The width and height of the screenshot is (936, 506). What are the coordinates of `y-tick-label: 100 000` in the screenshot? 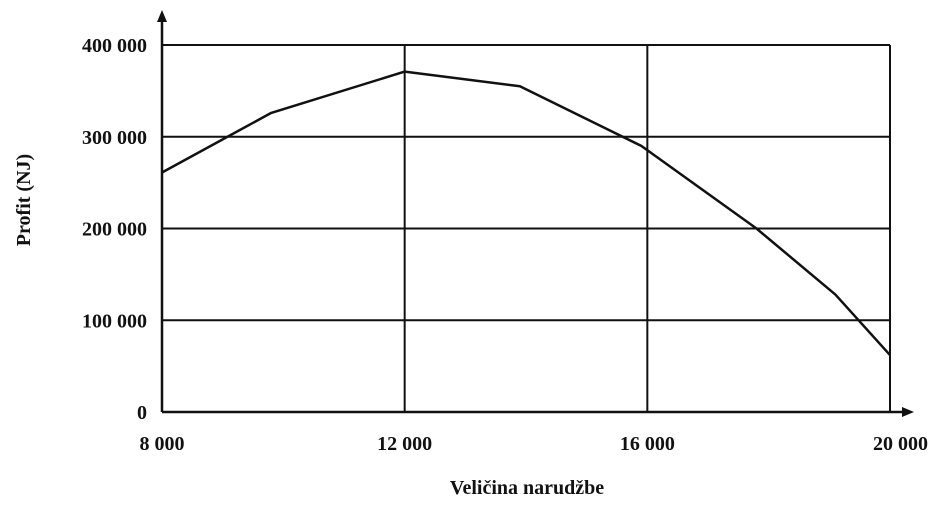 It's located at (114, 321).